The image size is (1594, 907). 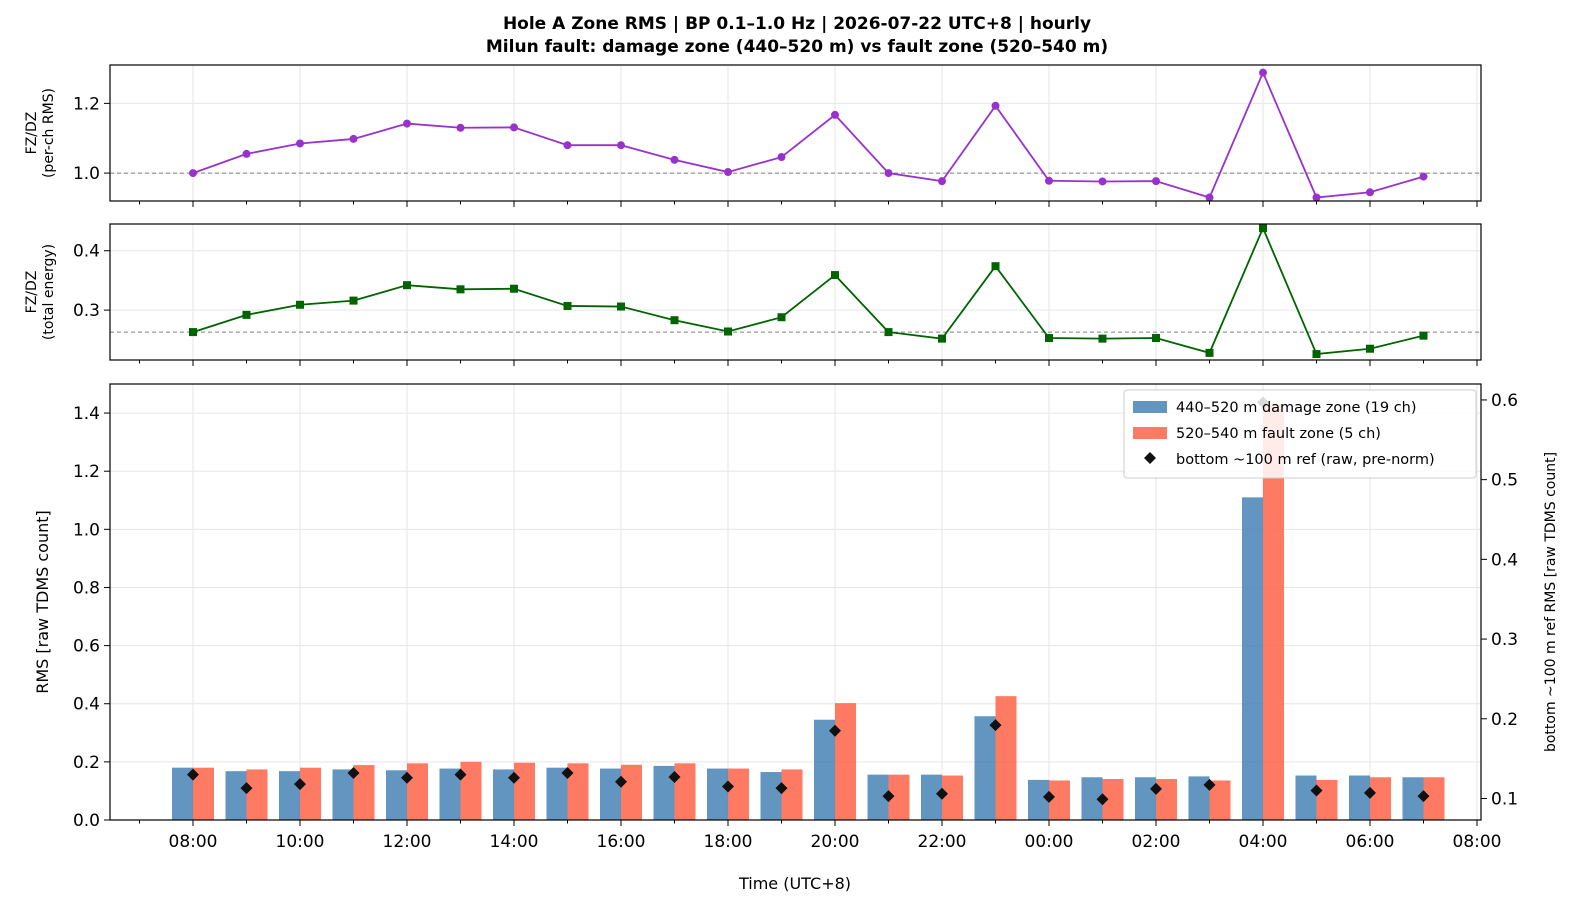 I want to click on y-axis-label: FZ/DZ(per-ch RMS), so click(x=40, y=133).